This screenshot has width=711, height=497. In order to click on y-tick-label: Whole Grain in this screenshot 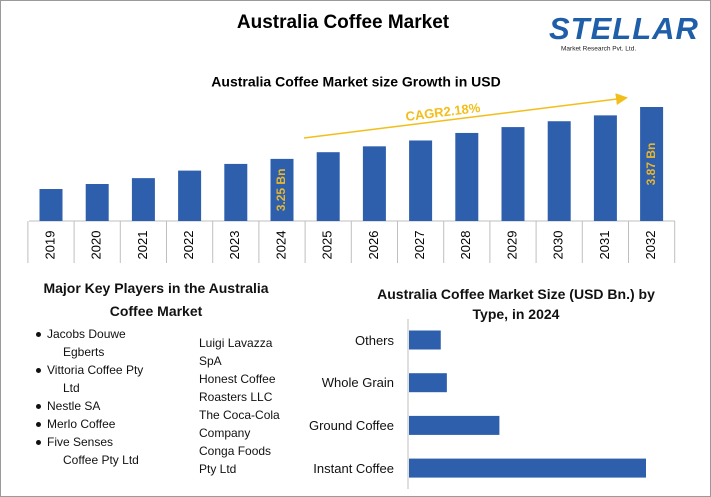, I will do `click(357, 383)`.